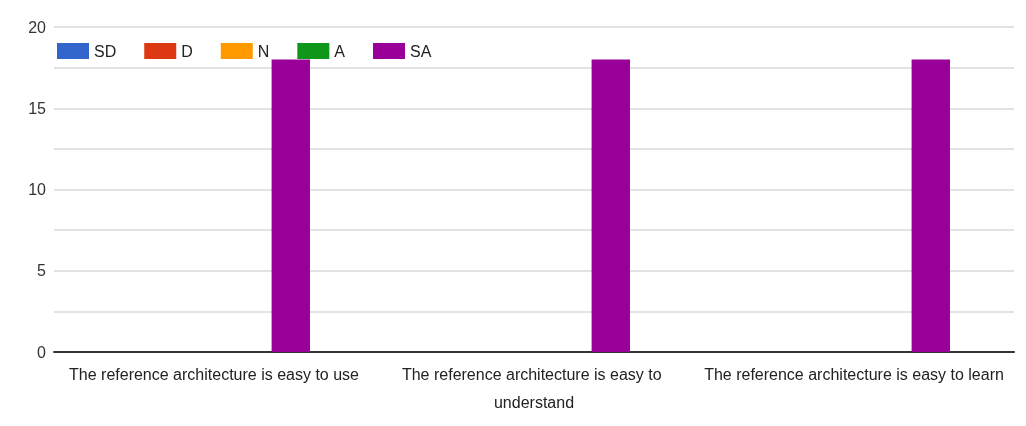 The width and height of the screenshot is (1026, 426). I want to click on x-tick-label: The reference architecture is easy to use, so click(214, 374).